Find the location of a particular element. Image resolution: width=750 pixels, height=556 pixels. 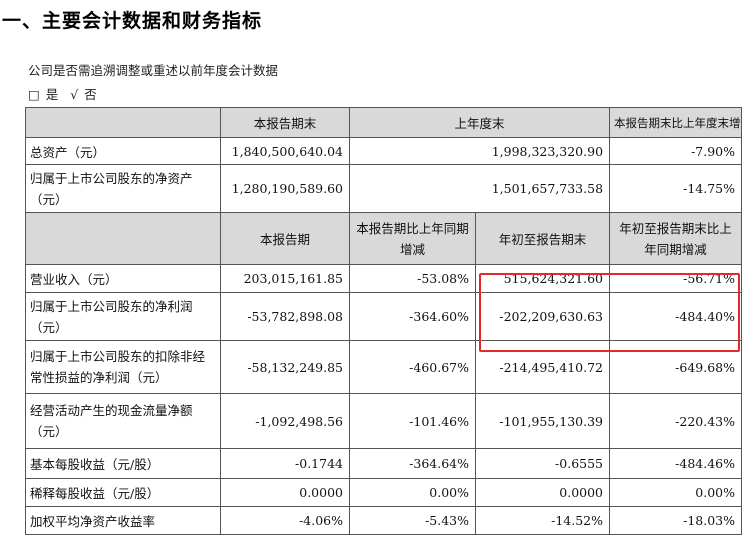

table2-header-ytd-change: 年初至报告期末比上年同期增减 is located at coordinates (676, 238).